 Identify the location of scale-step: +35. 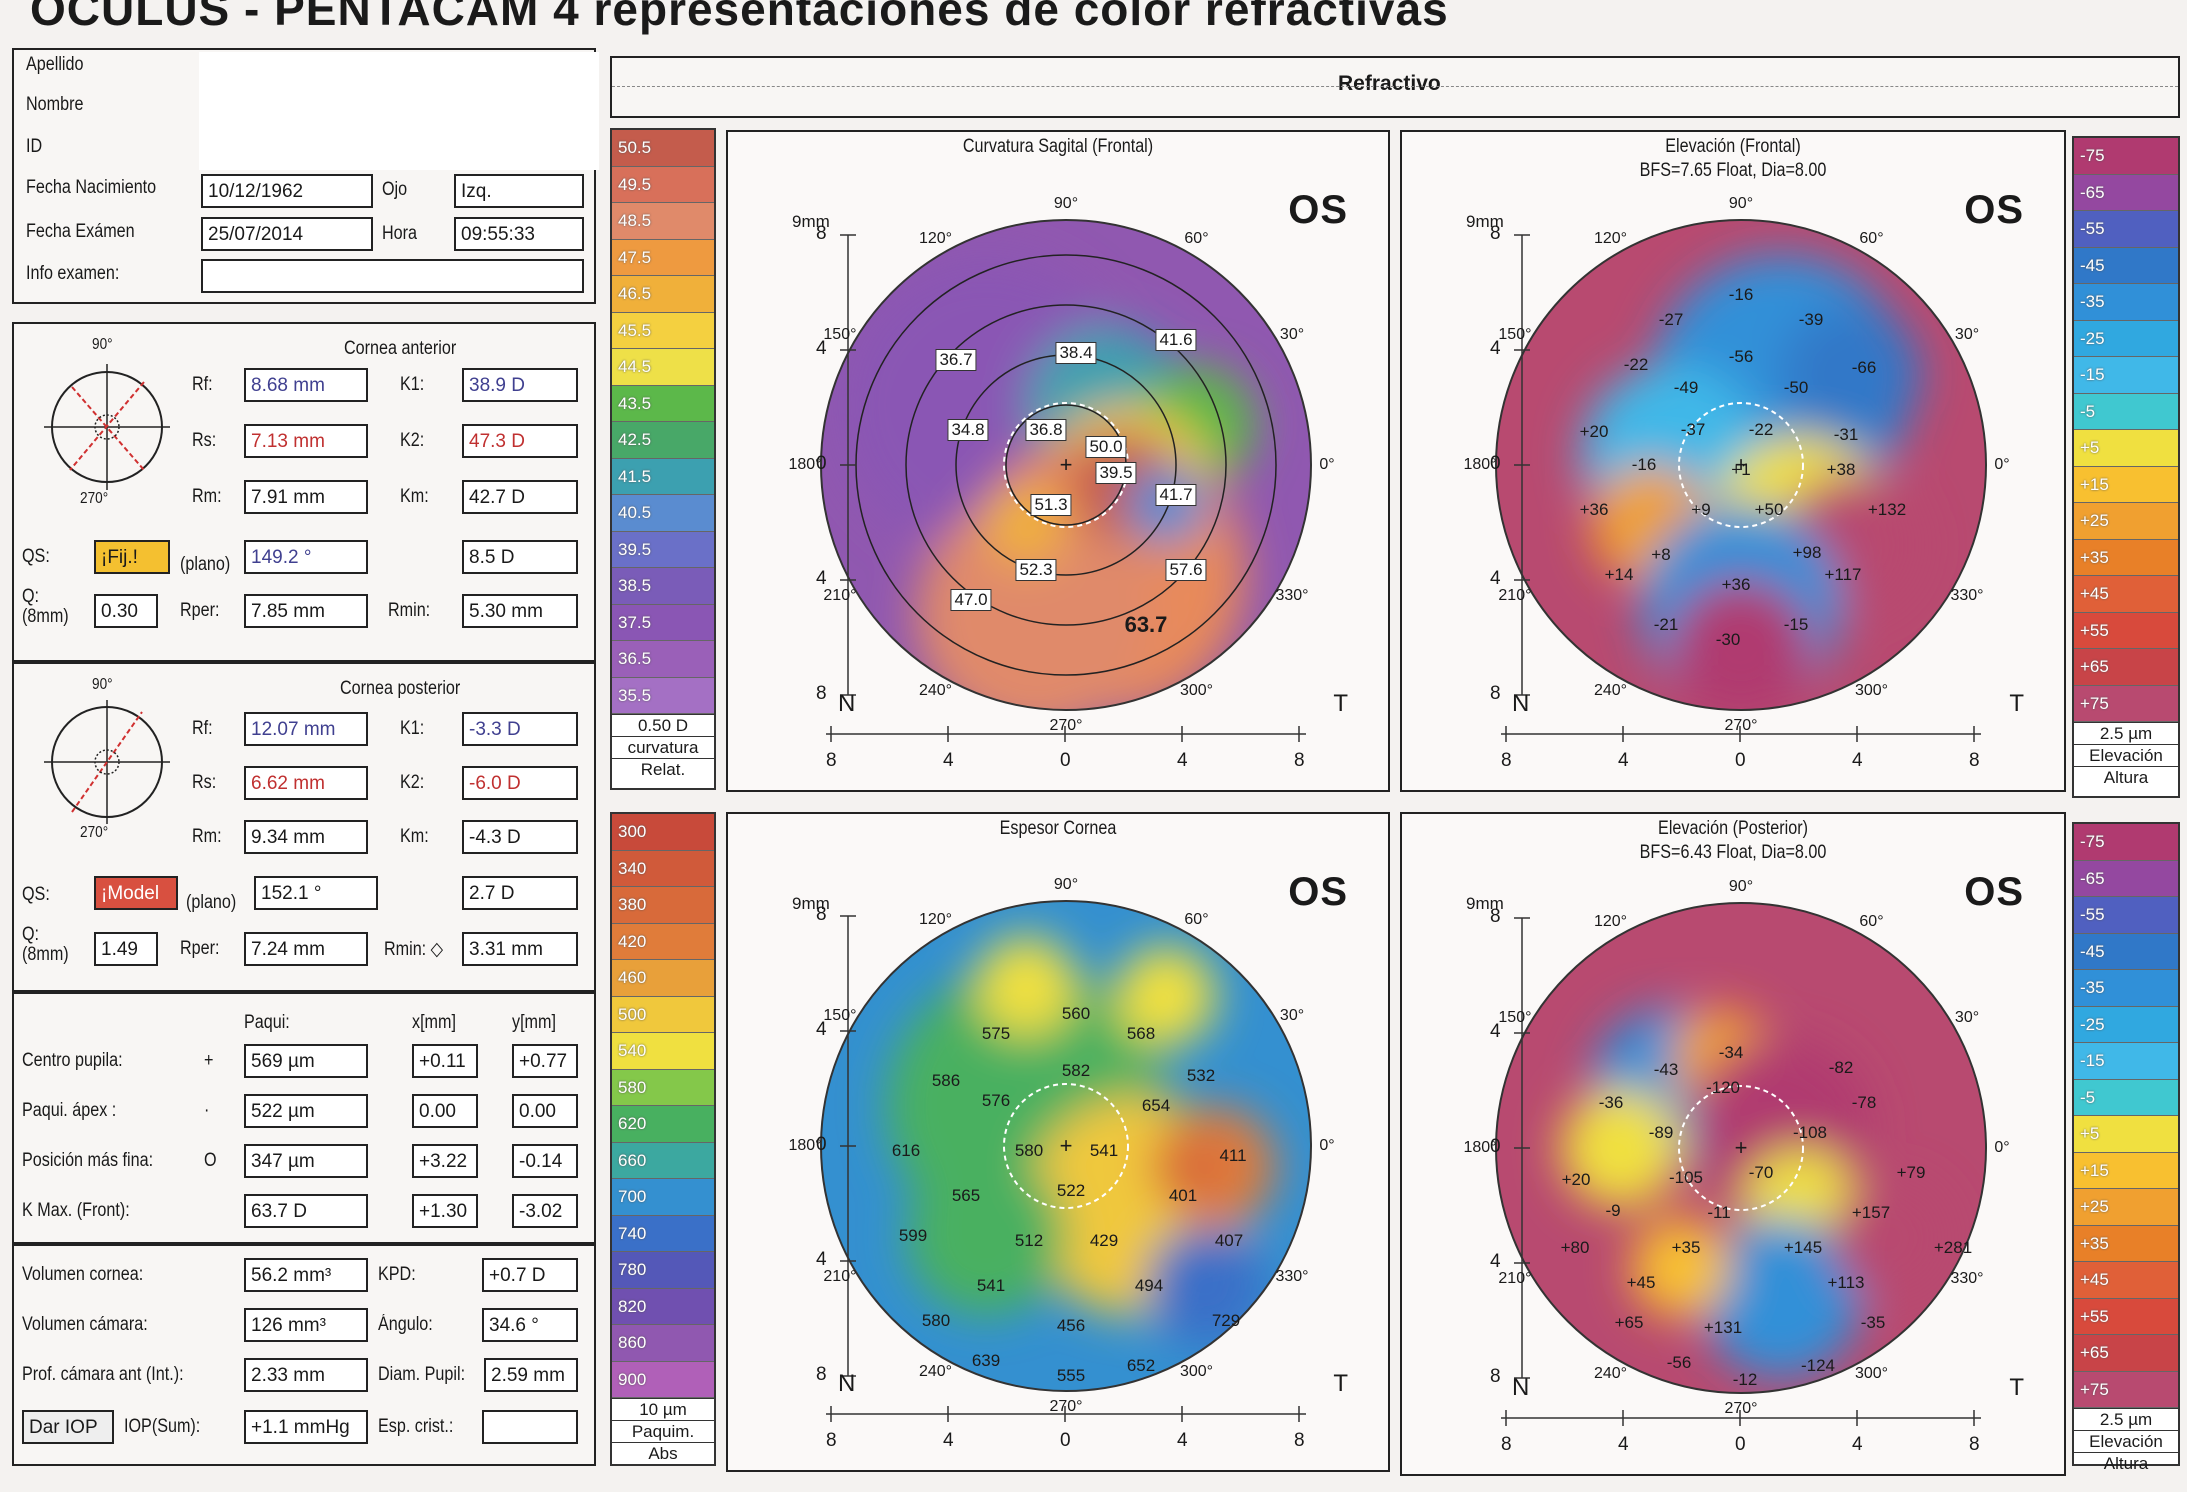
(2126, 1243).